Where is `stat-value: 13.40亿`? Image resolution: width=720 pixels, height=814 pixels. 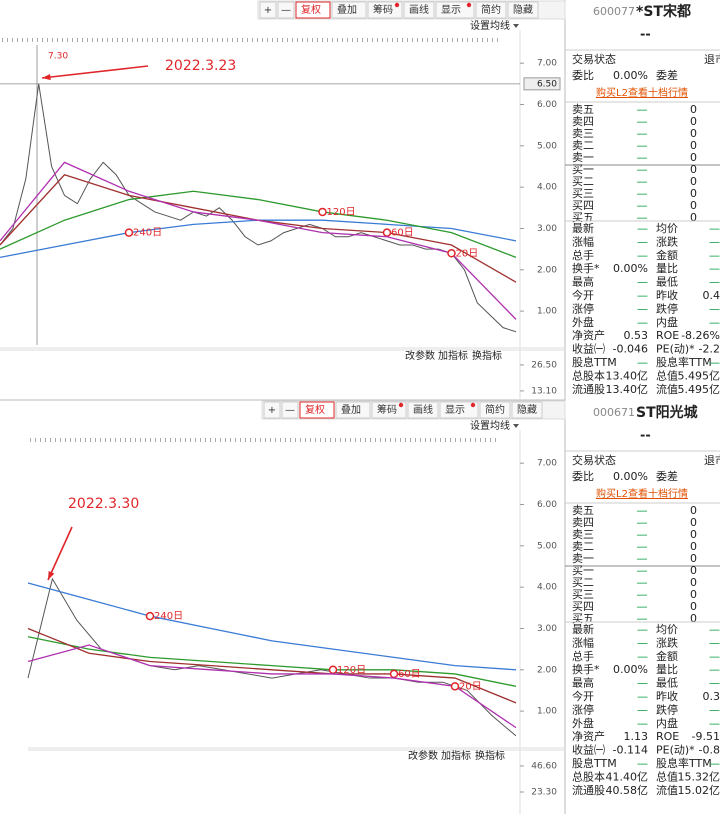
stat-value: 13.40亿 is located at coordinates (627, 389).